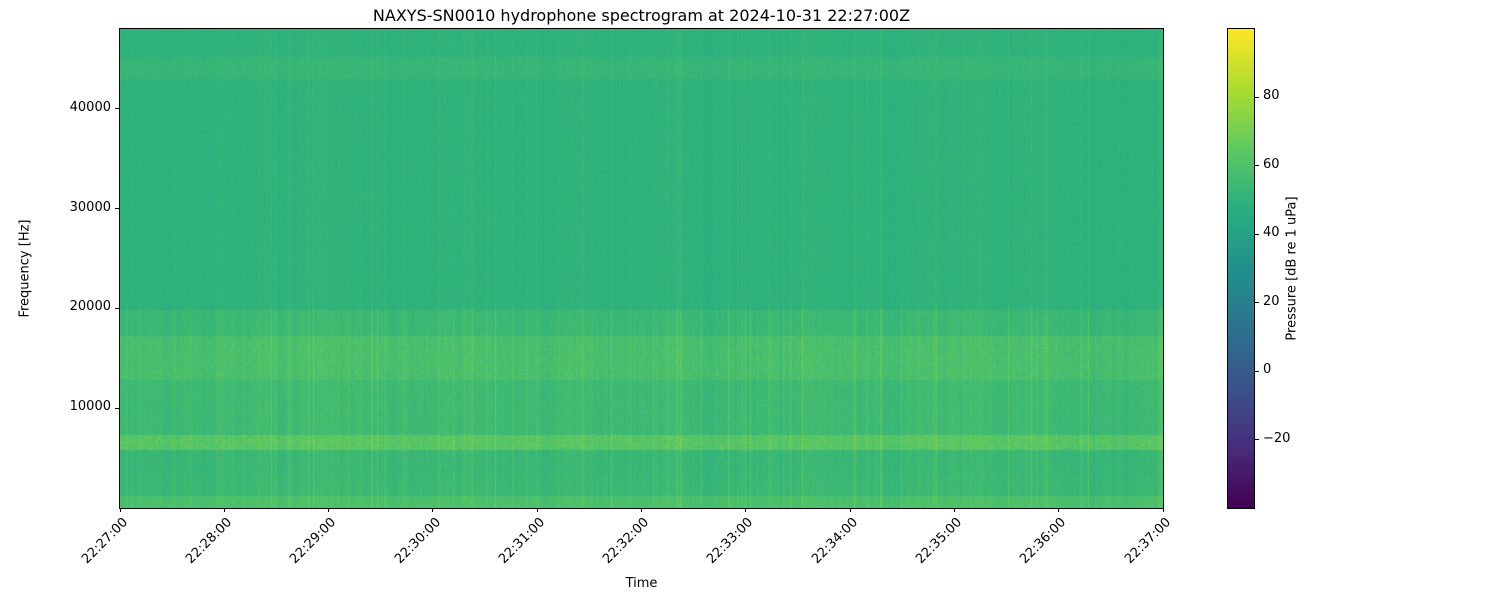 Image resolution: width=1500 pixels, height=600 pixels. What do you see at coordinates (1043, 541) in the screenshot?
I see `x-tick-label-text: 22:36:00` at bounding box center [1043, 541].